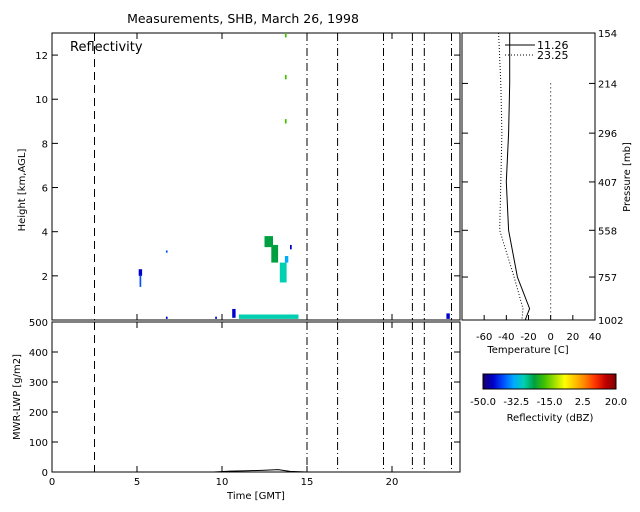  What do you see at coordinates (41, 100) in the screenshot?
I see `refl-ytick-label-4: 10` at bounding box center [41, 100].